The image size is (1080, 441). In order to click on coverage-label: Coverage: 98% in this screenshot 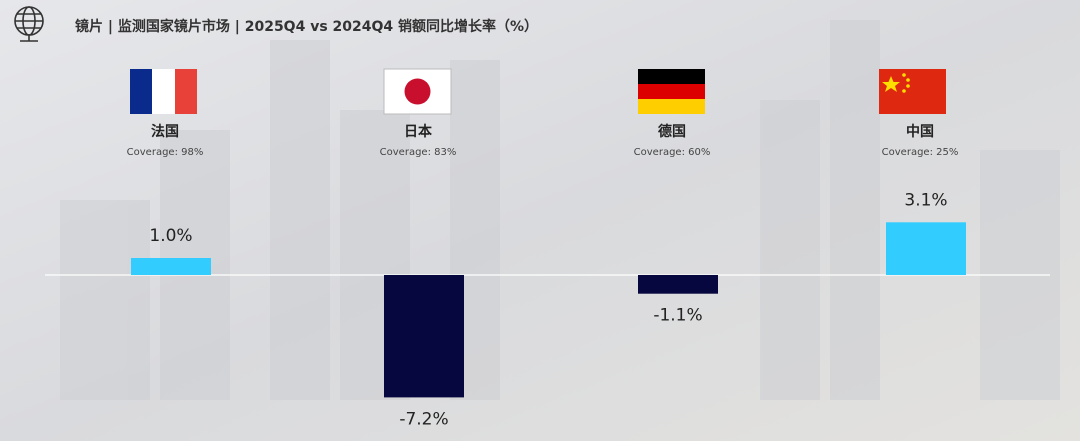, I will do `click(165, 152)`.